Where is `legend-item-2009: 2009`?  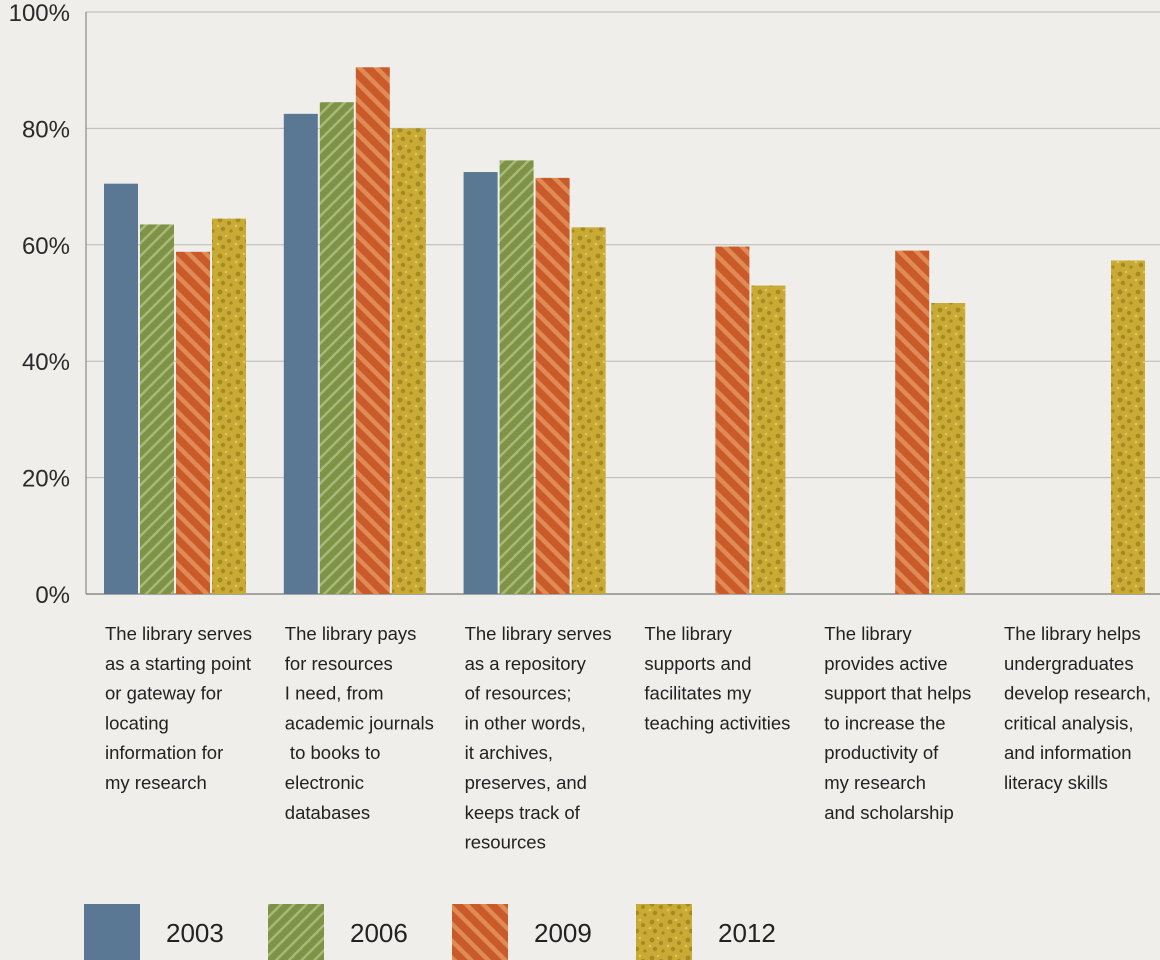
legend-item-2009: 2009 is located at coordinates (522, 932).